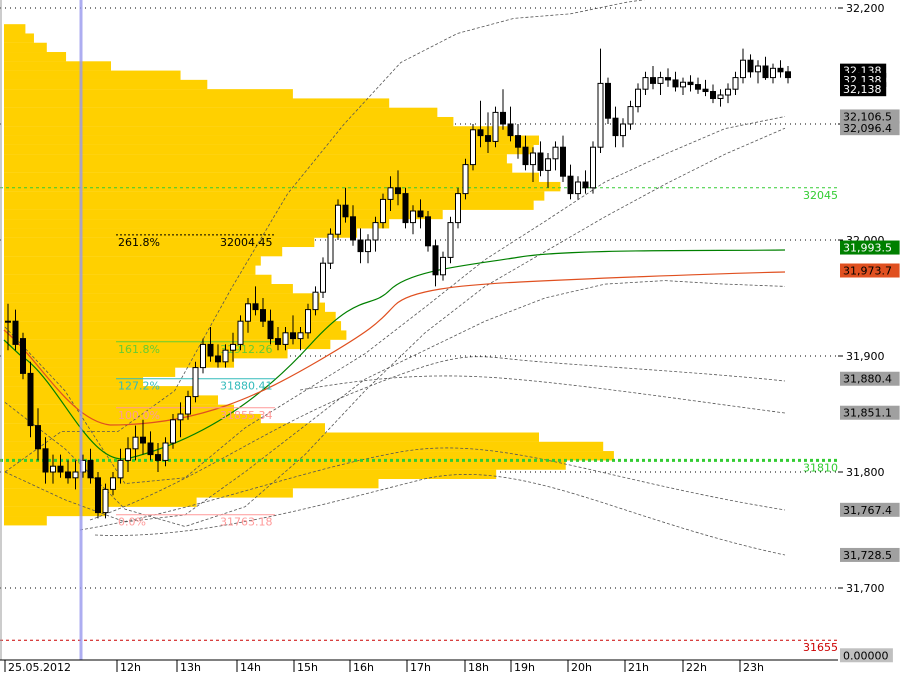 The width and height of the screenshot is (900, 675). Describe the element at coordinates (307, 667) in the screenshot. I see `time-label: 15h` at that location.